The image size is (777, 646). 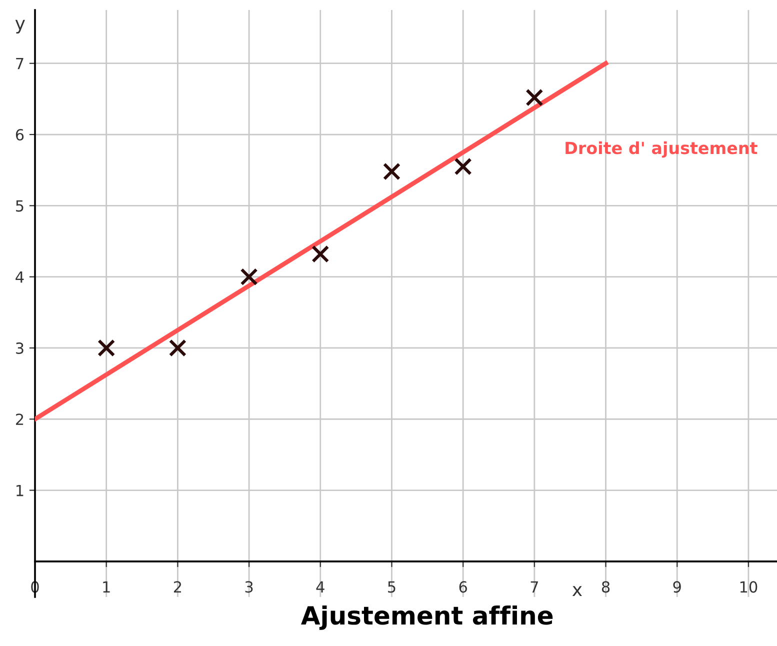 What do you see at coordinates (427, 617) in the screenshot?
I see `text: Ajustement affine` at bounding box center [427, 617].